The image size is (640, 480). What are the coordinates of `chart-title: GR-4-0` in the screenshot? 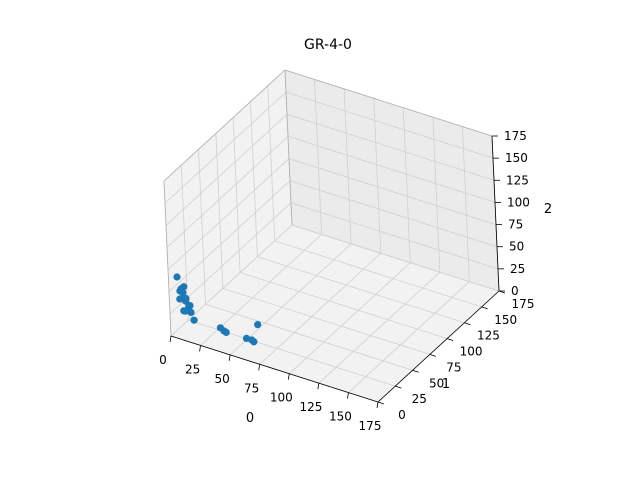 It's located at (328, 45).